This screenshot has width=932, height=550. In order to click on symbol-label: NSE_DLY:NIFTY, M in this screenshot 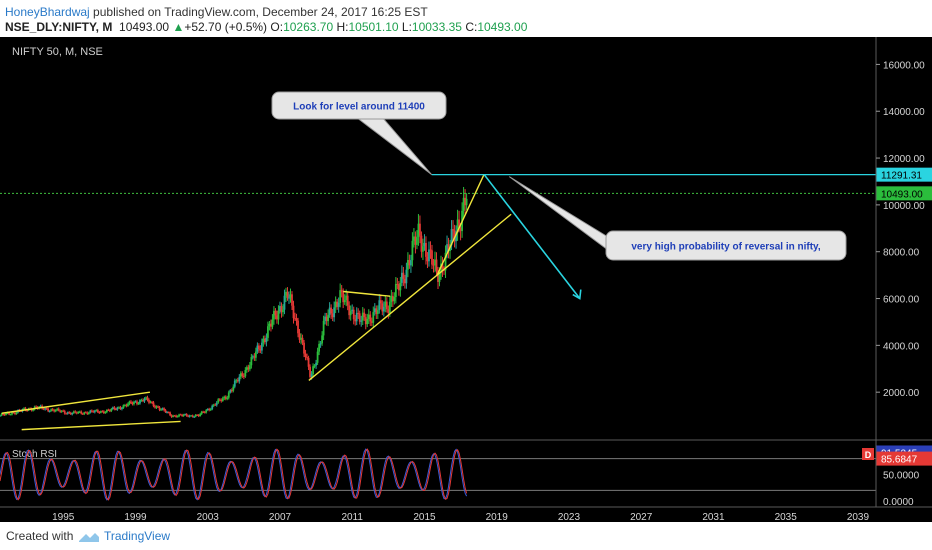, I will do `click(59, 27)`.